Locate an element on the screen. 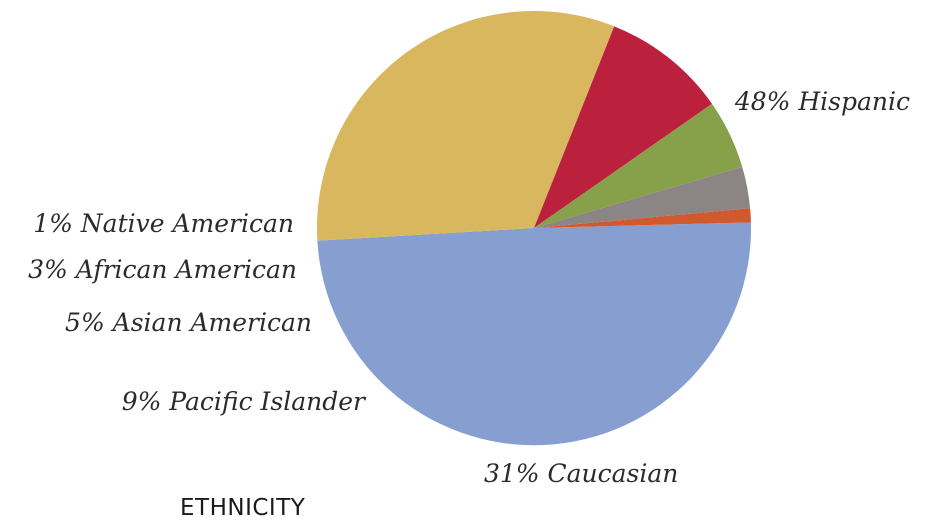 Image resolution: width=930 pixels, height=525 pixels. pie-label-african-american: 3% African American is located at coordinates (162, 269).